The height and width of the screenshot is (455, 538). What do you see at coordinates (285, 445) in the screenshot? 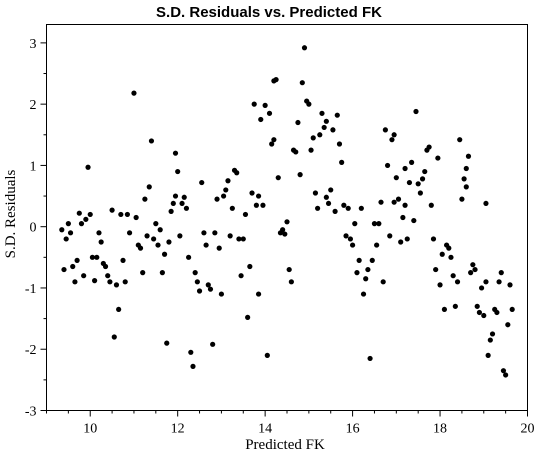
I see `x-axis-title: Predicted FK` at bounding box center [285, 445].